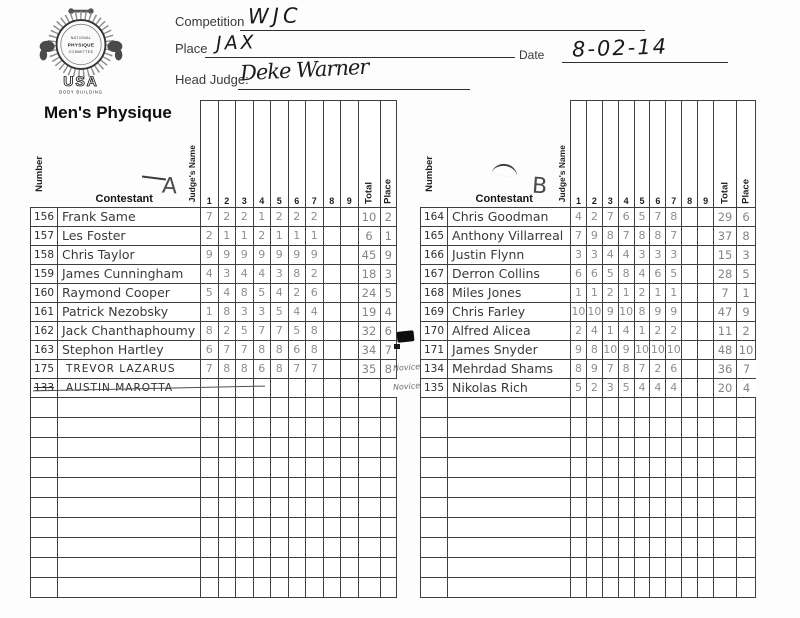 The image size is (800, 618). What do you see at coordinates (588, 236) in the screenshot?
I see `table-row: 165 Anthony Villarreal 7 9 8 7 8 8 7 37 8` at bounding box center [588, 236].